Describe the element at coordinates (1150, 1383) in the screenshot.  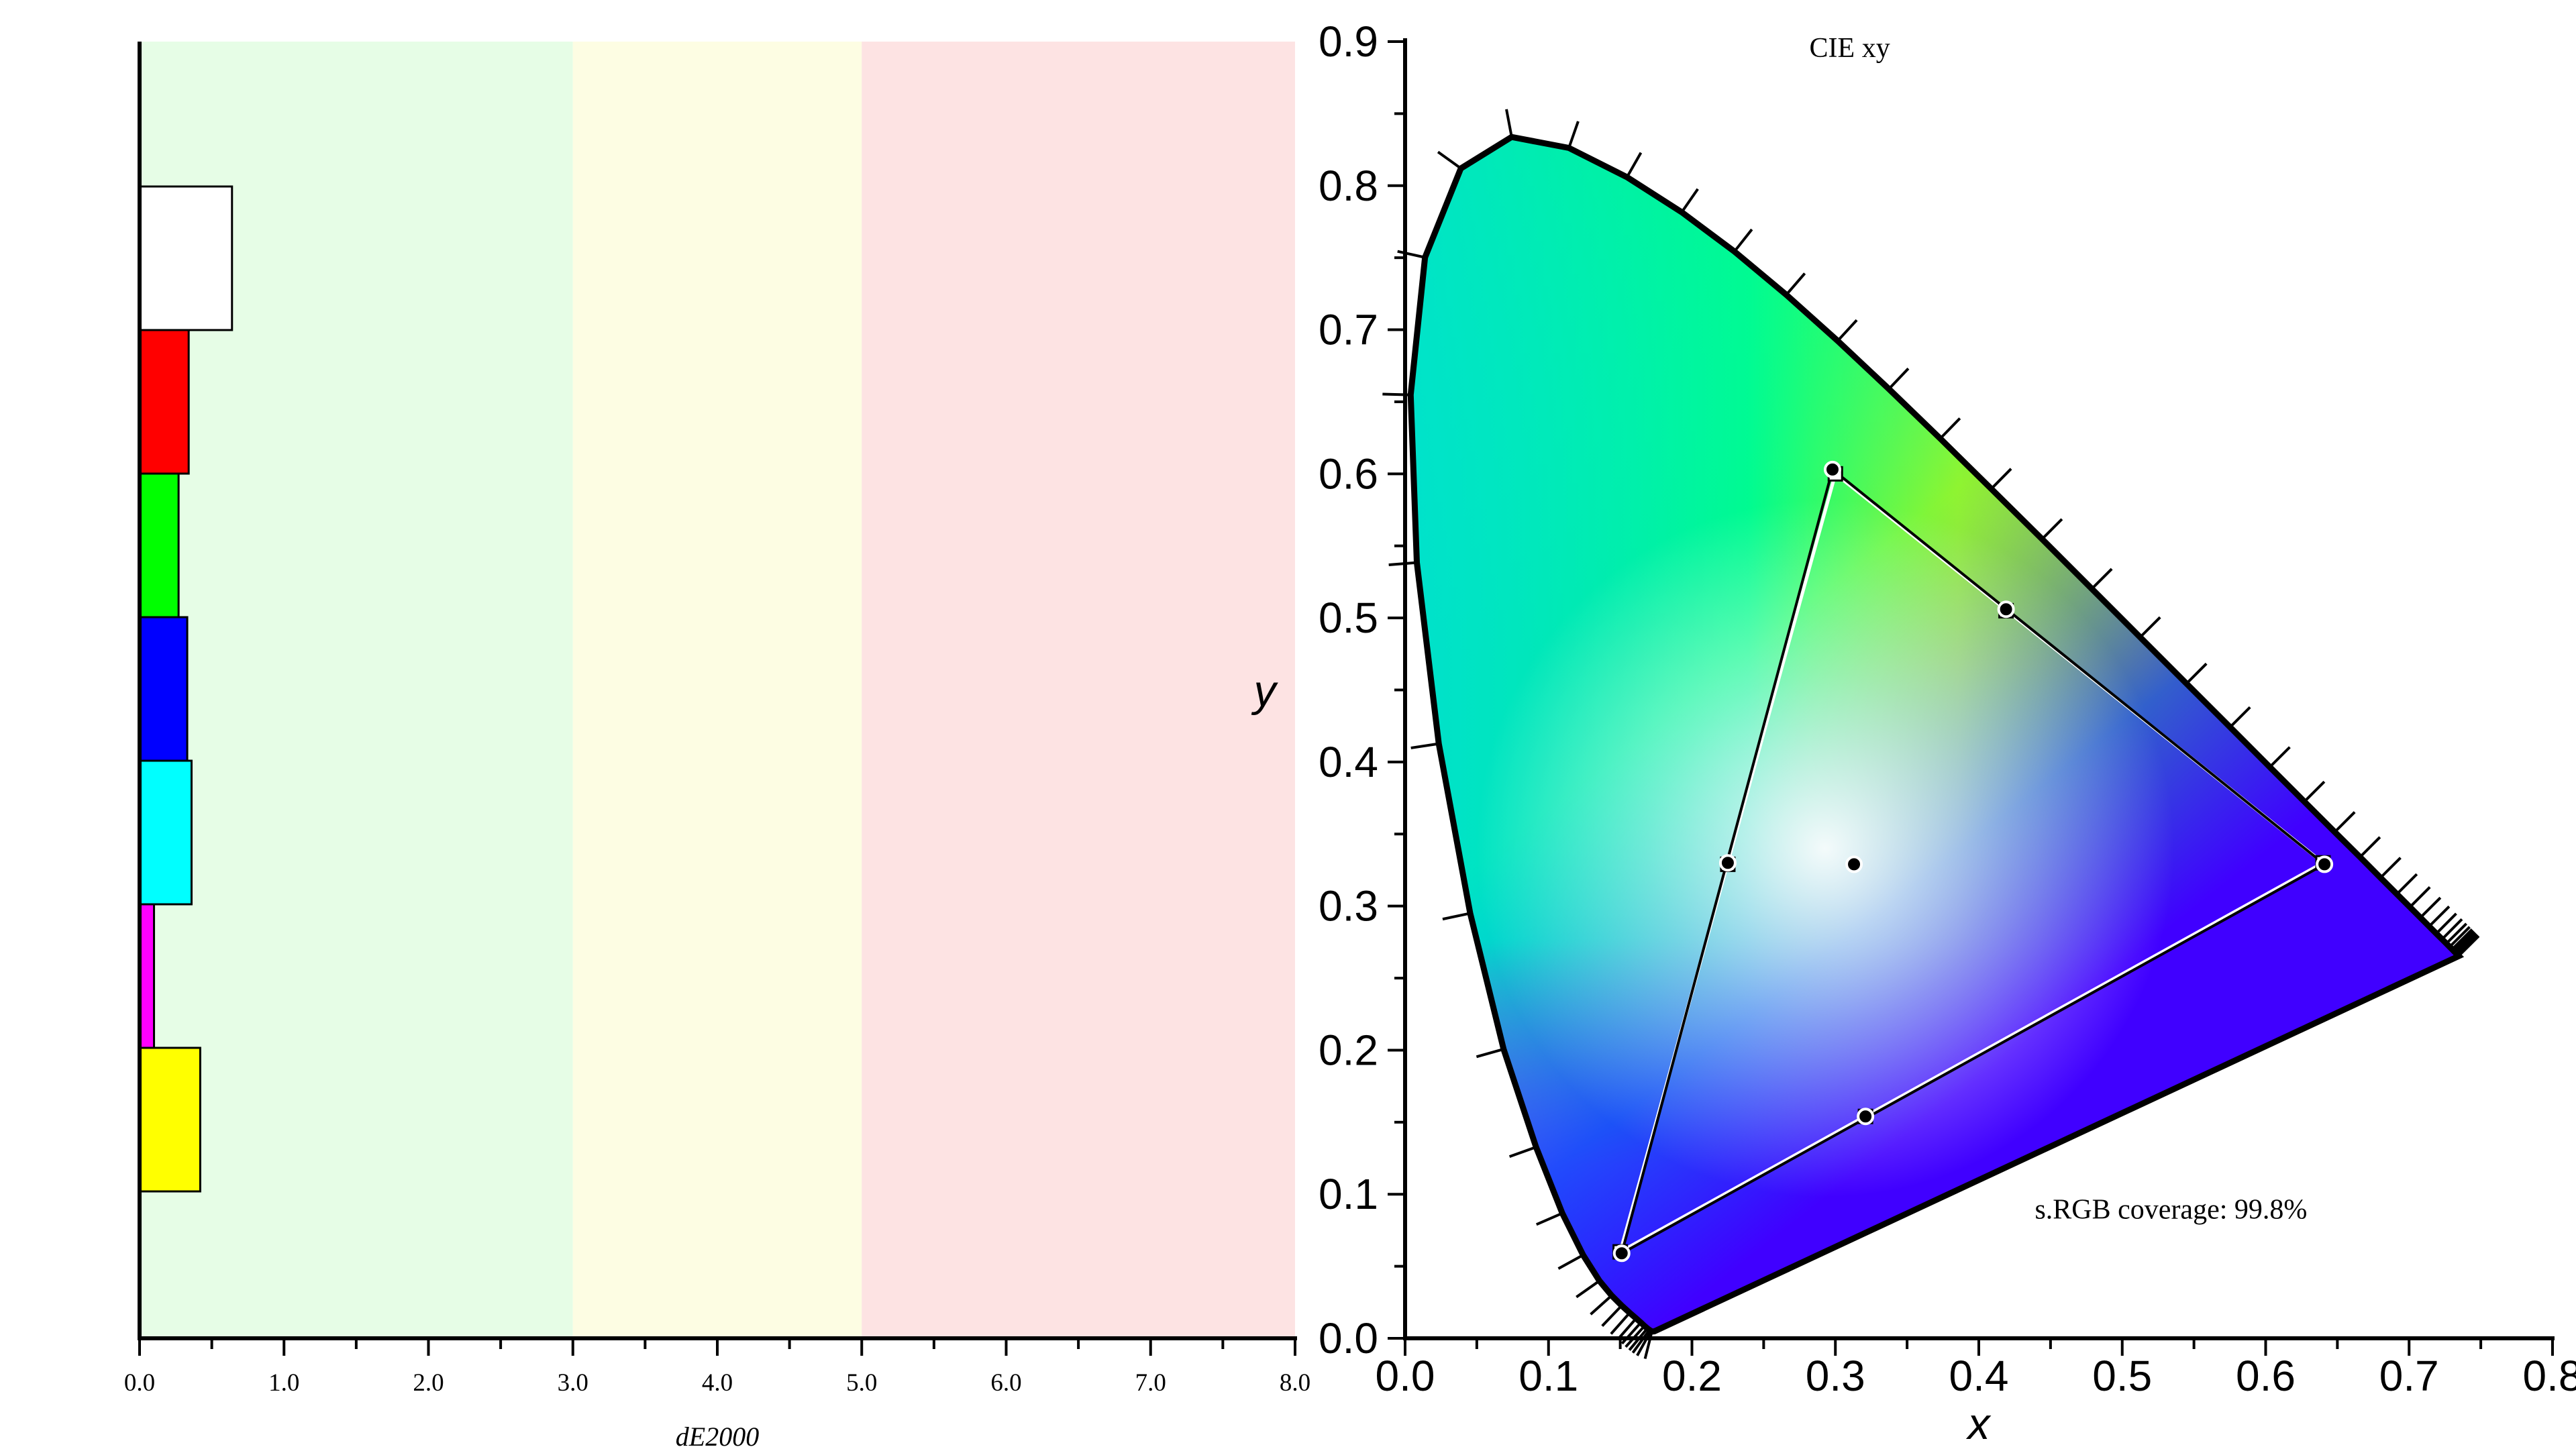
I see `x-tick-label: 7.0` at that location.